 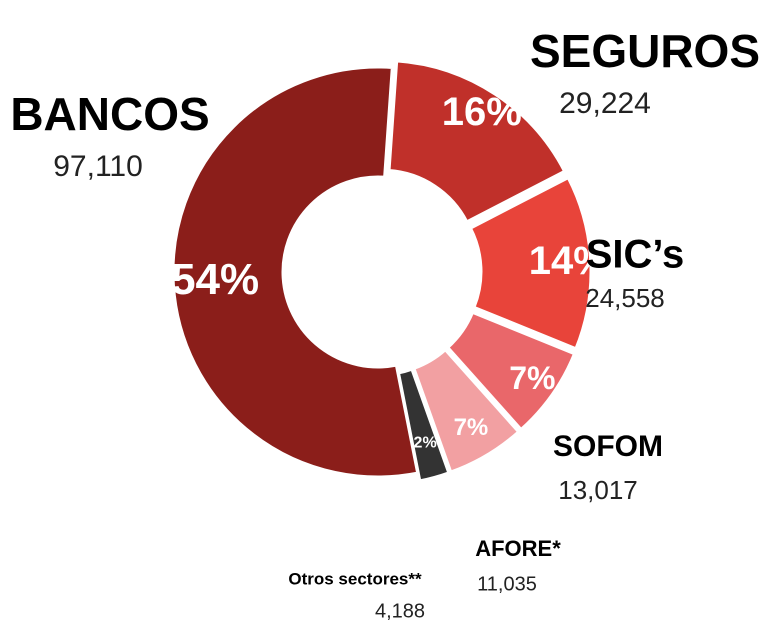 I want to click on category-label: SIC’s, so click(x=635, y=255).